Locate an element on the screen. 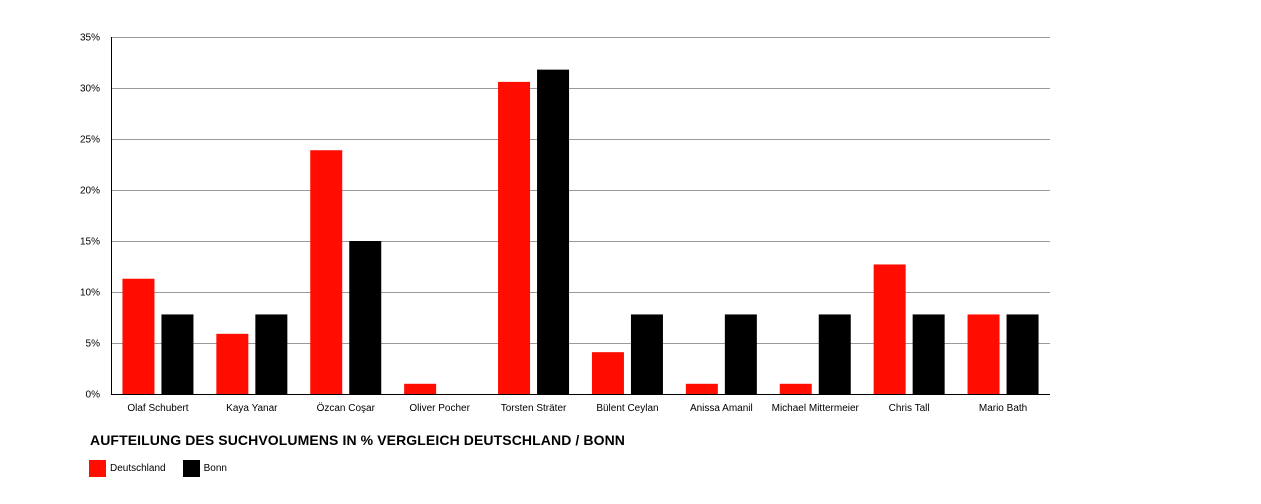  y-tick-label: 0% is located at coordinates (93, 395).